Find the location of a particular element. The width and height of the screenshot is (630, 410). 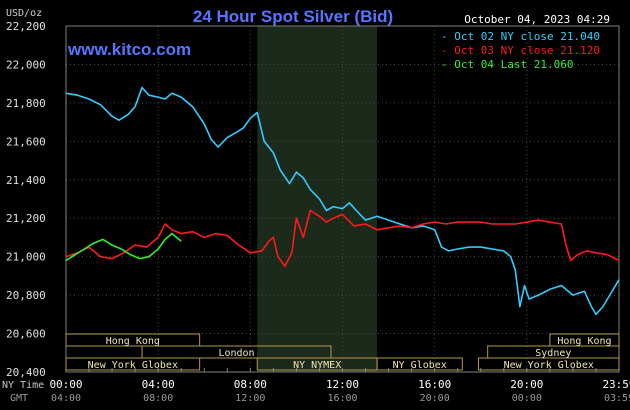

y-tick-label: 20,800 is located at coordinates (26, 295).